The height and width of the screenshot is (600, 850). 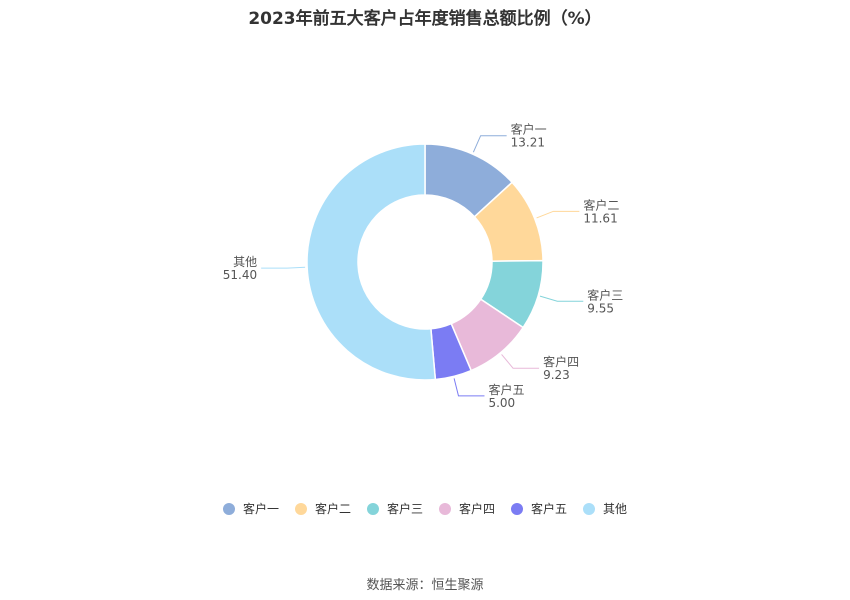 What do you see at coordinates (556, 375) in the screenshot?
I see `slice-value-4: 9.23` at bounding box center [556, 375].